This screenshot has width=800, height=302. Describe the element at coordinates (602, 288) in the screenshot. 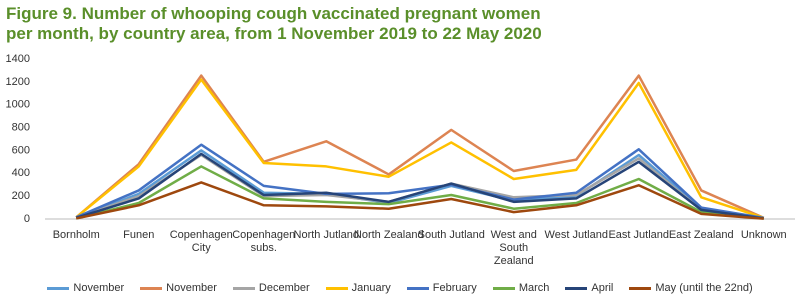

I see `legend-label: April` at that location.